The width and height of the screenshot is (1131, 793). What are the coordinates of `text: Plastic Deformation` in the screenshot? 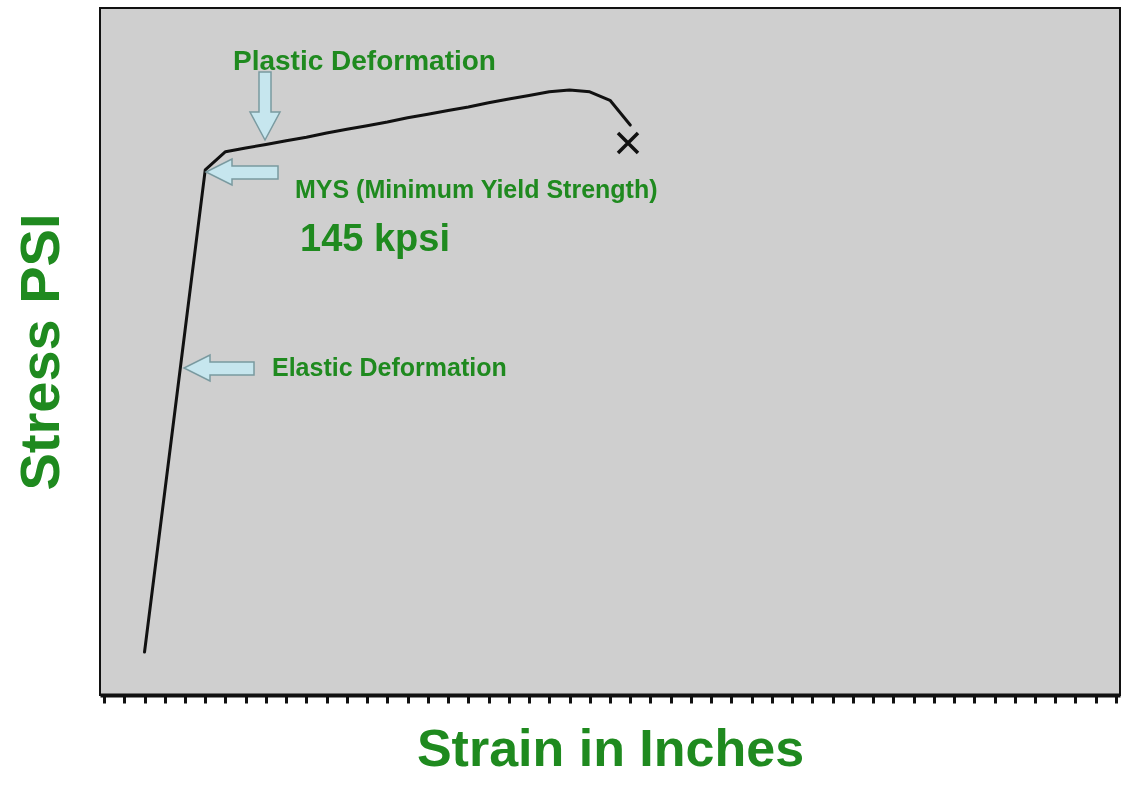 It's located at (364, 60).